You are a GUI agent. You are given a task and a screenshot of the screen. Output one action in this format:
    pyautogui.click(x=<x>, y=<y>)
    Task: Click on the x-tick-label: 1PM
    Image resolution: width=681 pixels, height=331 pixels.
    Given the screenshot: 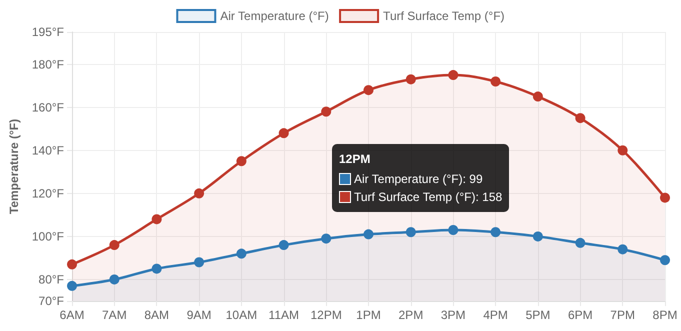 What is the action you would take?
    pyautogui.click(x=368, y=315)
    